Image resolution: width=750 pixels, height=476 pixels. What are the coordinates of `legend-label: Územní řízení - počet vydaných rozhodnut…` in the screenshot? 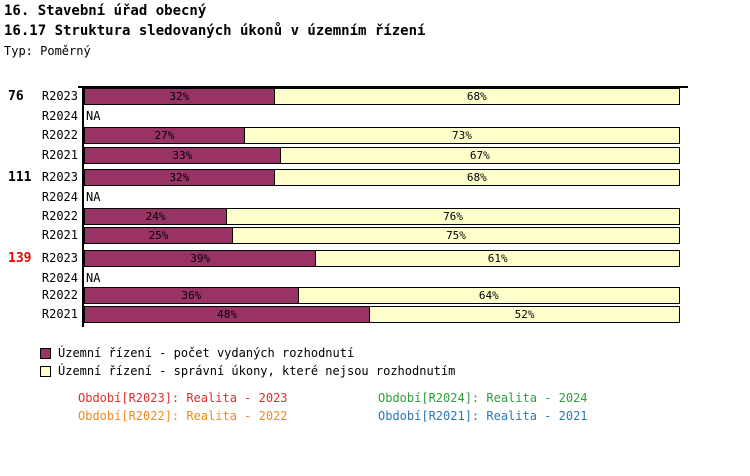 It's located at (206, 353).